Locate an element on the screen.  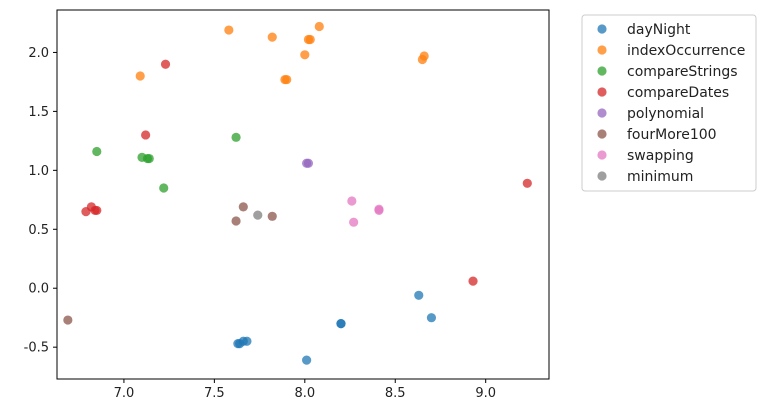
legend-marker-compareDates is located at coordinates (602, 92).